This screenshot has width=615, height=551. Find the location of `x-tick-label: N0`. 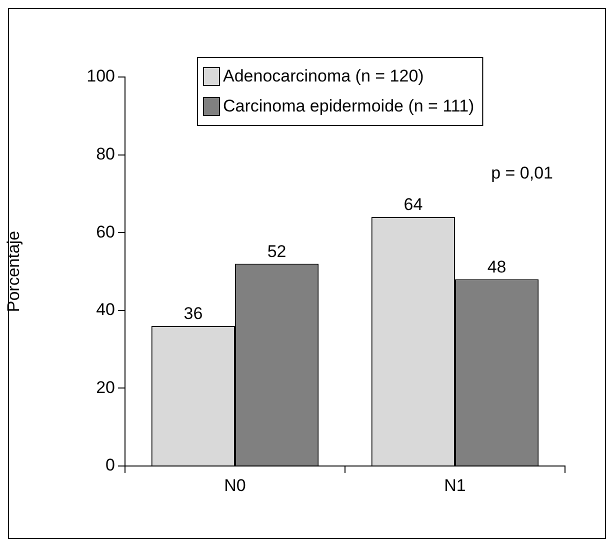

x-tick-label: N0 is located at coordinates (235, 485).